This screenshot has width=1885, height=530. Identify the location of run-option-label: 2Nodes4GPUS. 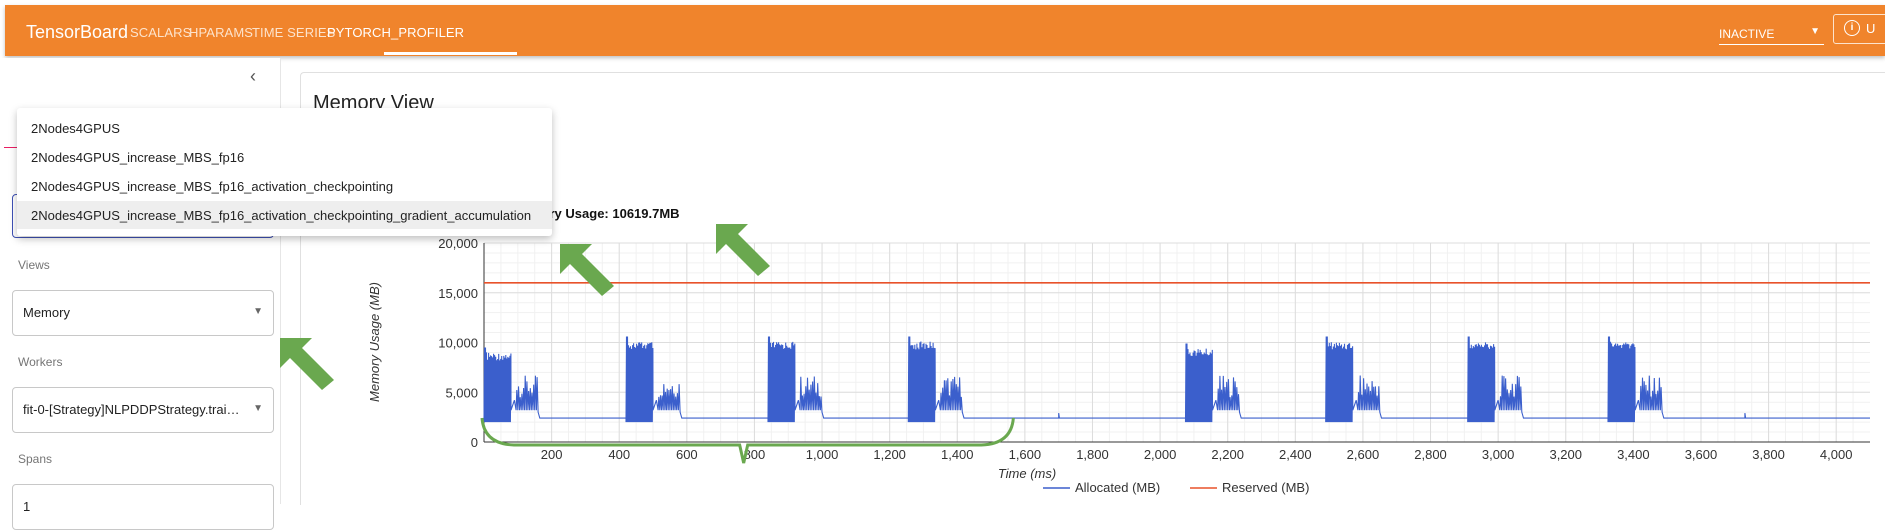
(75, 128).